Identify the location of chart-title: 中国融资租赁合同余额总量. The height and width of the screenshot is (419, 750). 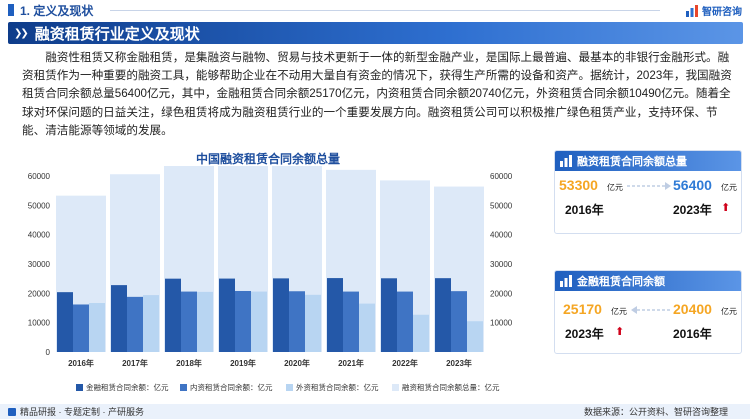
(267, 159).